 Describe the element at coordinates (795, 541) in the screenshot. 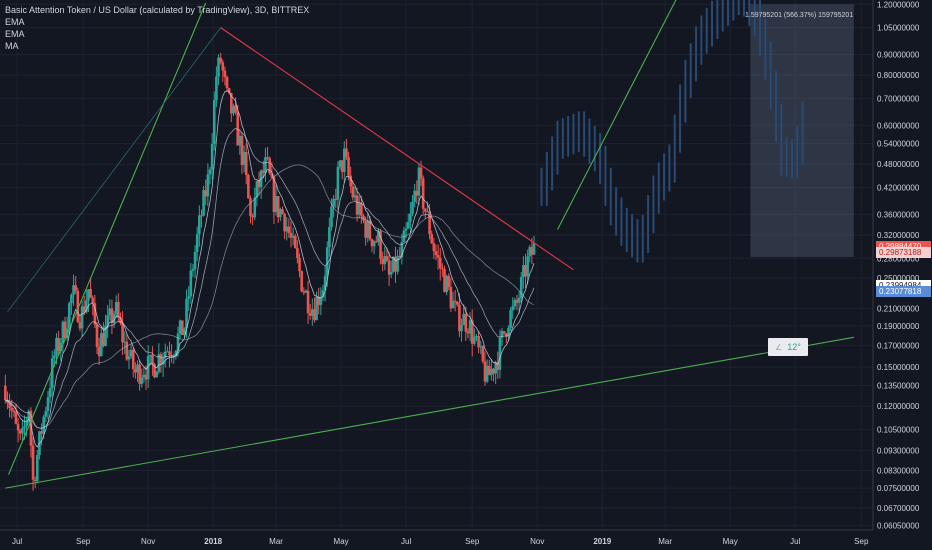

I see `time-tick-label: Jul` at that location.